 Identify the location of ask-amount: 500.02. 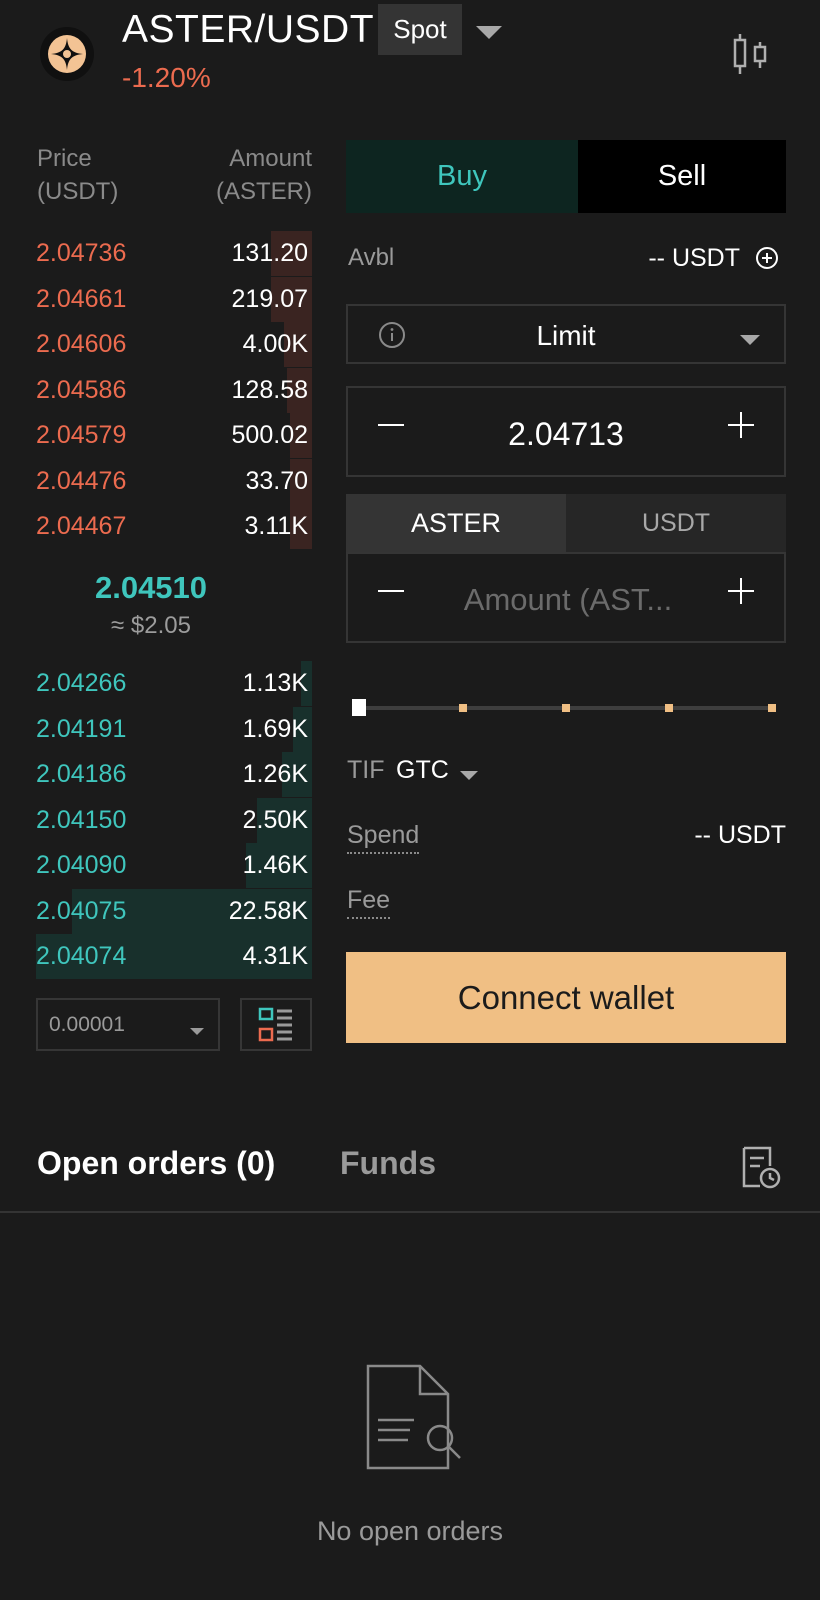
(269, 435).